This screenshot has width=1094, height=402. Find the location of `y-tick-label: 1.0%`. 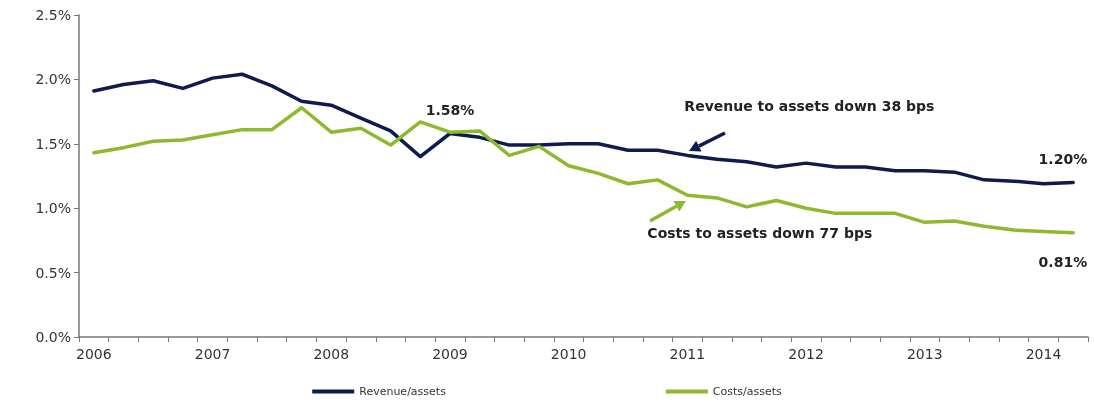

y-tick-label: 1.0% is located at coordinates (53, 208).